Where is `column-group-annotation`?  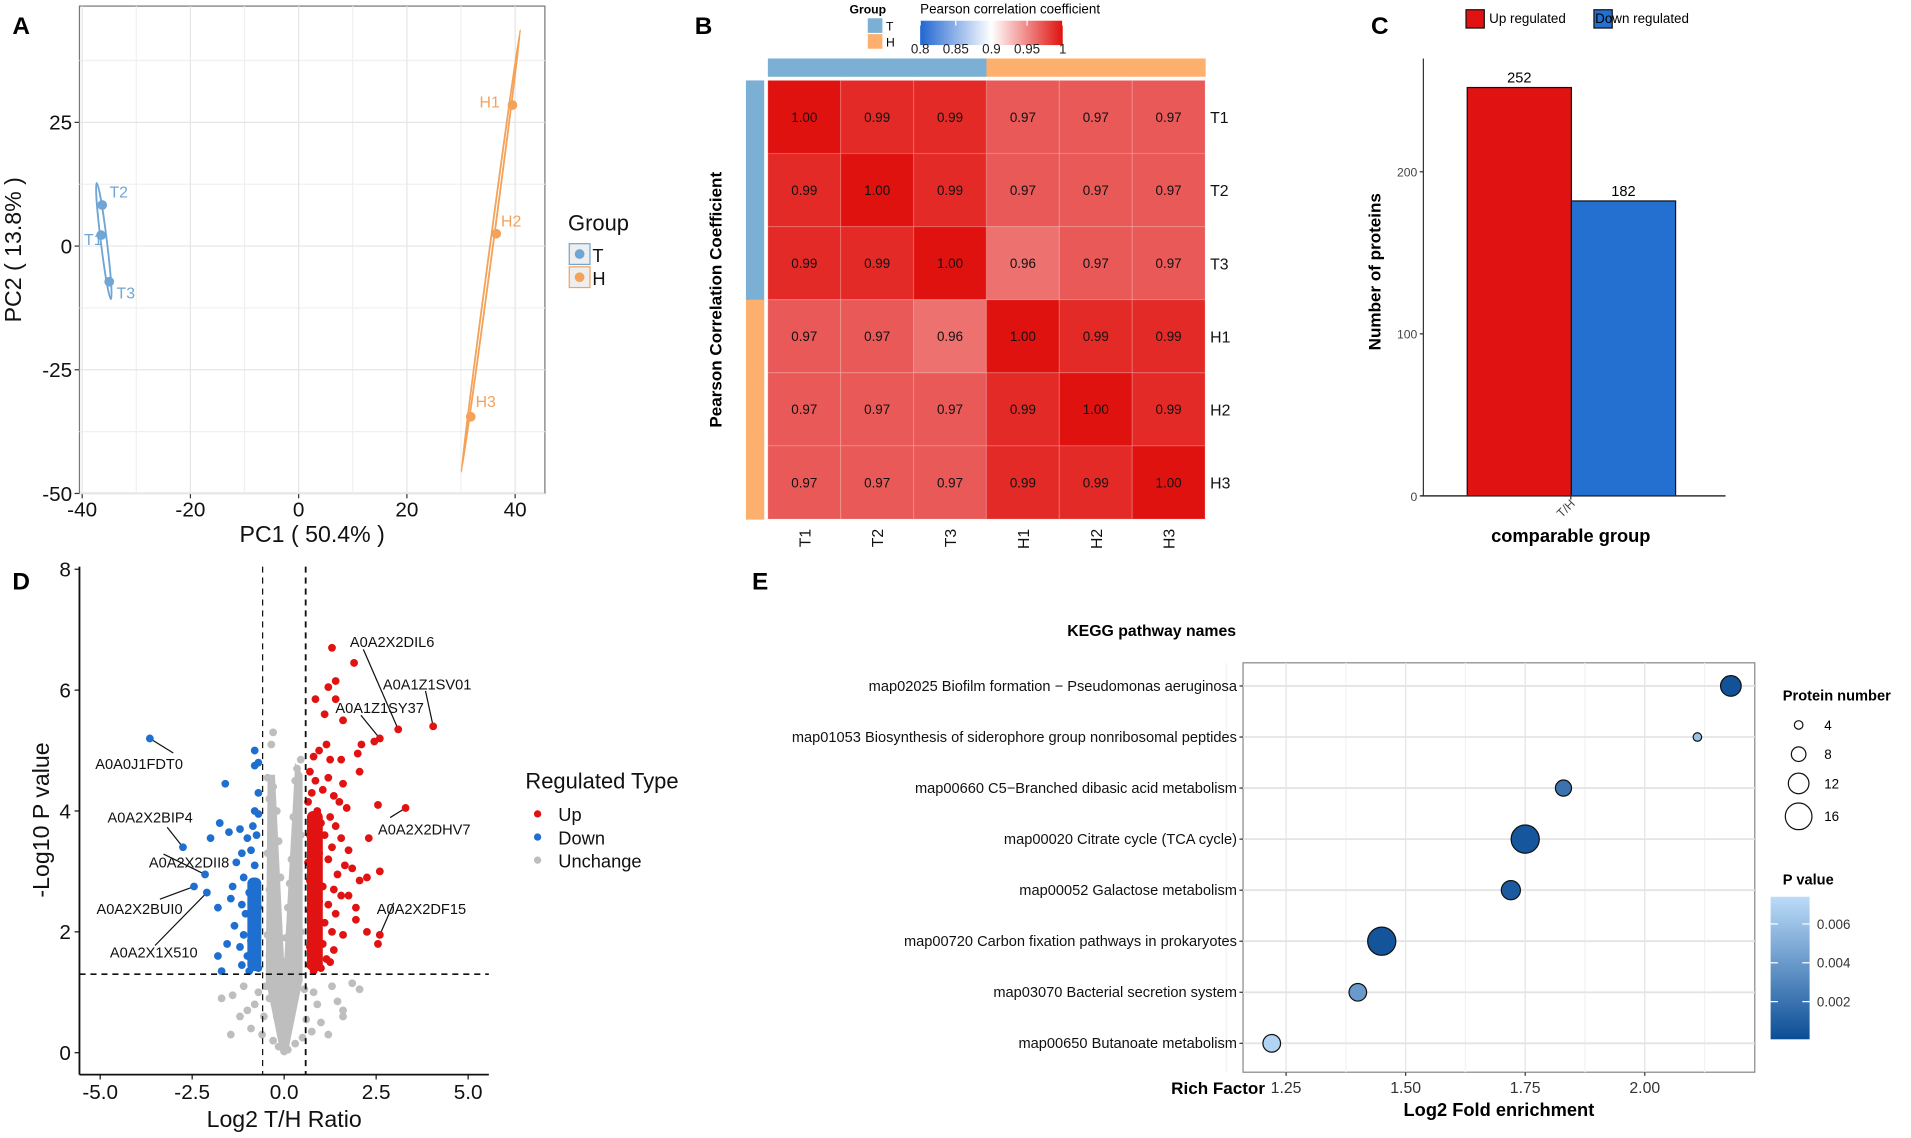
column-group-annotation is located at coordinates (877, 67).